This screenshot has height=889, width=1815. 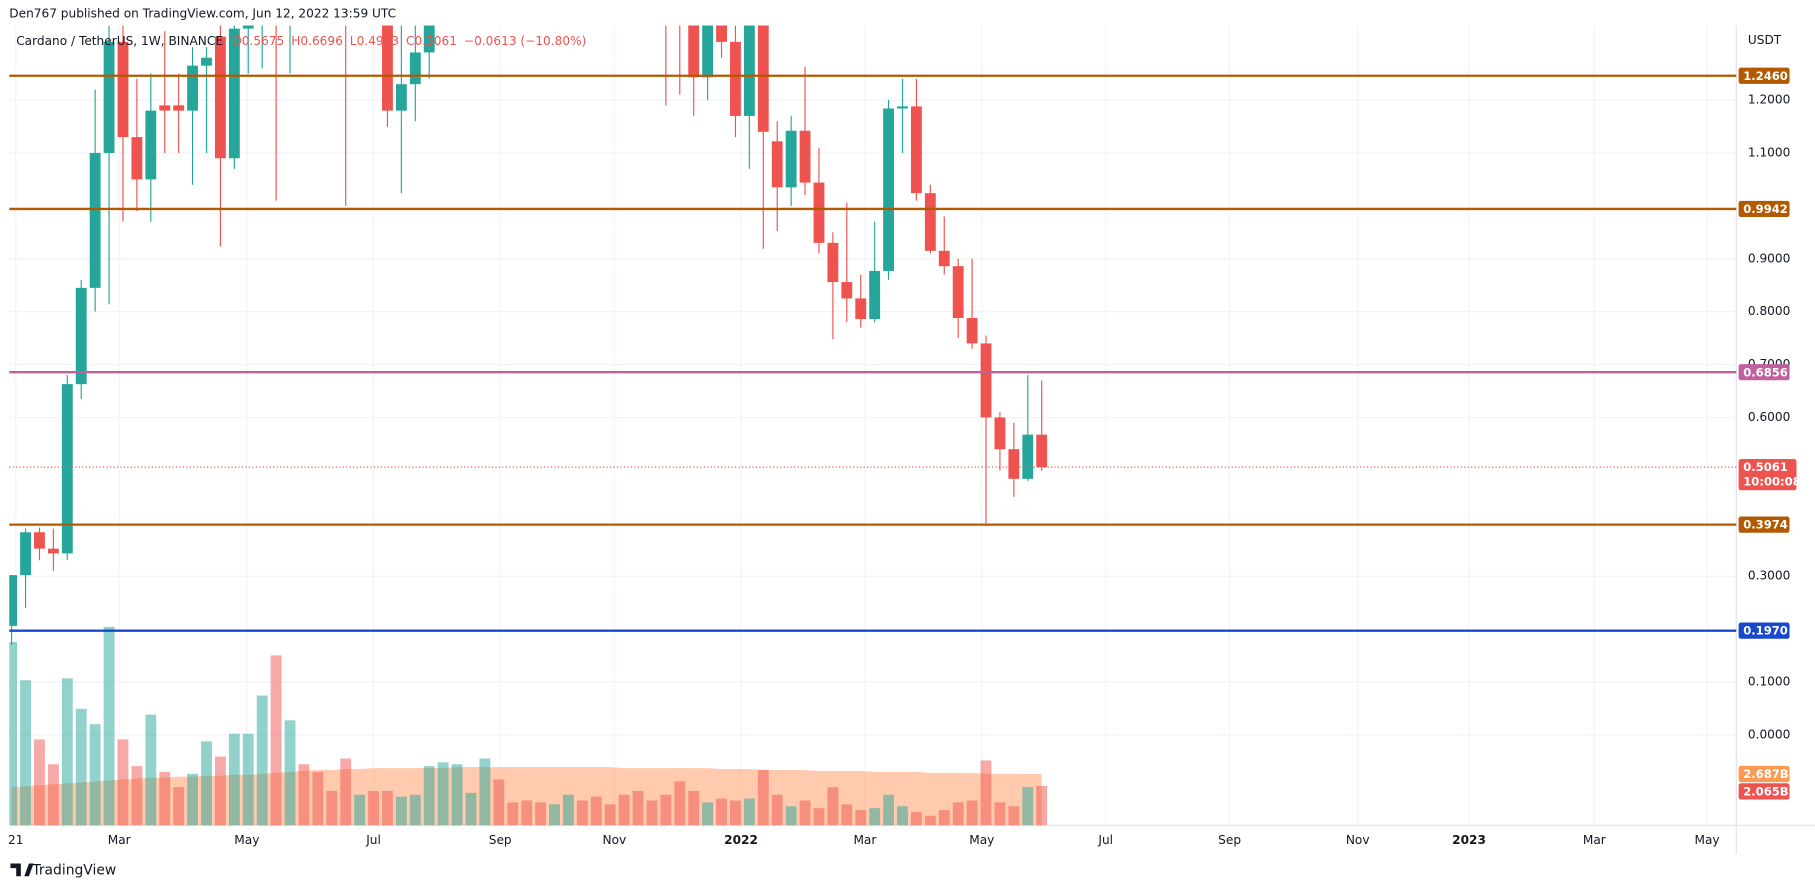 I want to click on y-tick-label: 0.6000, so click(x=1769, y=417).